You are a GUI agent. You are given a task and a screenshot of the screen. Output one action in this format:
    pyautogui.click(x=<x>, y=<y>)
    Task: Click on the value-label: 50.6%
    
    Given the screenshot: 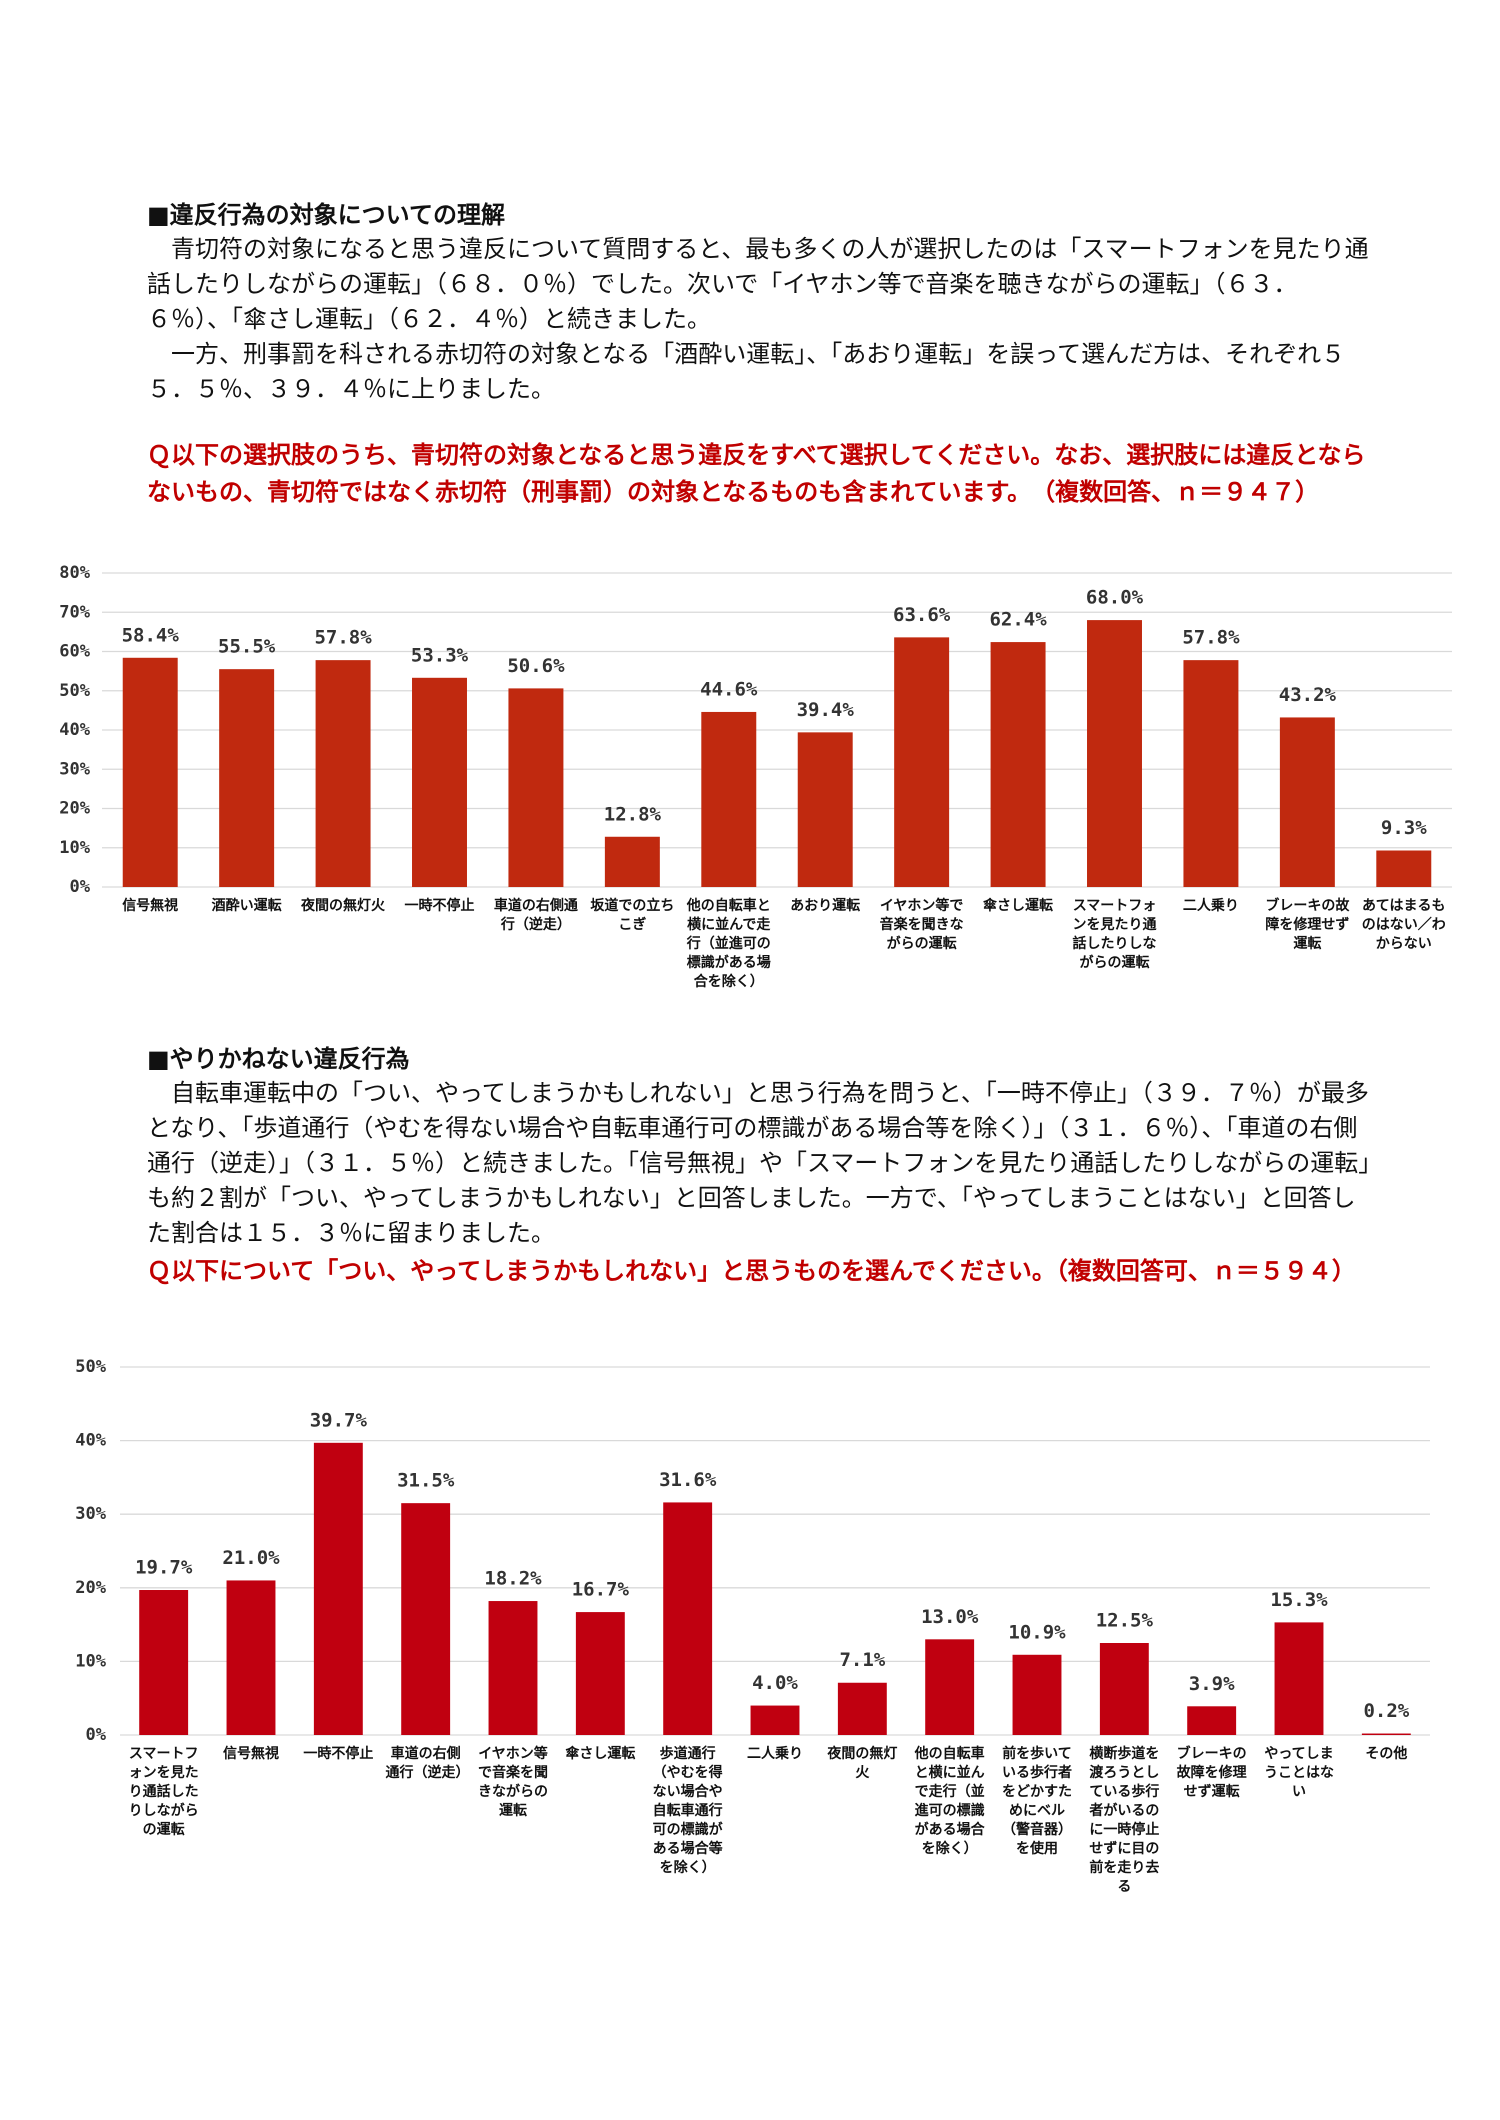 What is the action you would take?
    pyautogui.click(x=536, y=666)
    